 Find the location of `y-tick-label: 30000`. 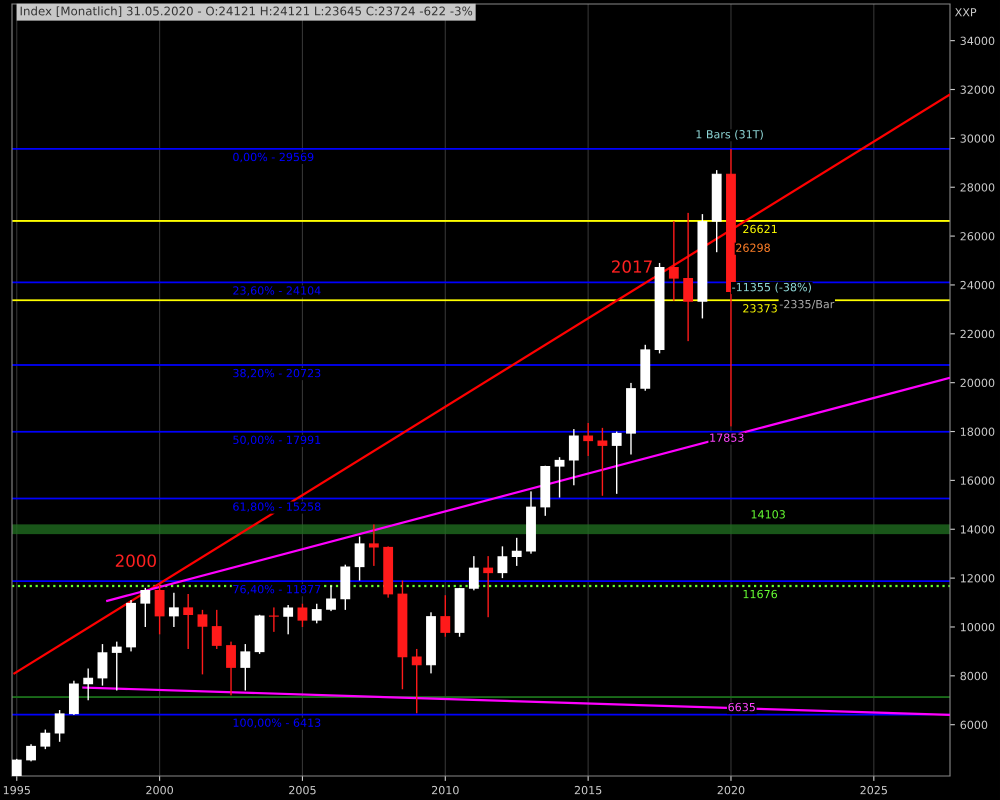

y-tick-label: 30000 is located at coordinates (977, 138).